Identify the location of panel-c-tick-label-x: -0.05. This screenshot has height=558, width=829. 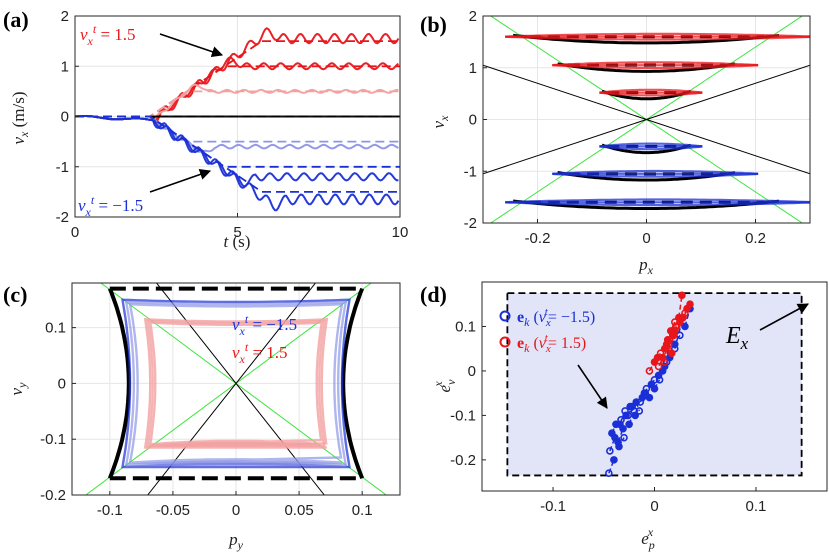
(173, 510).